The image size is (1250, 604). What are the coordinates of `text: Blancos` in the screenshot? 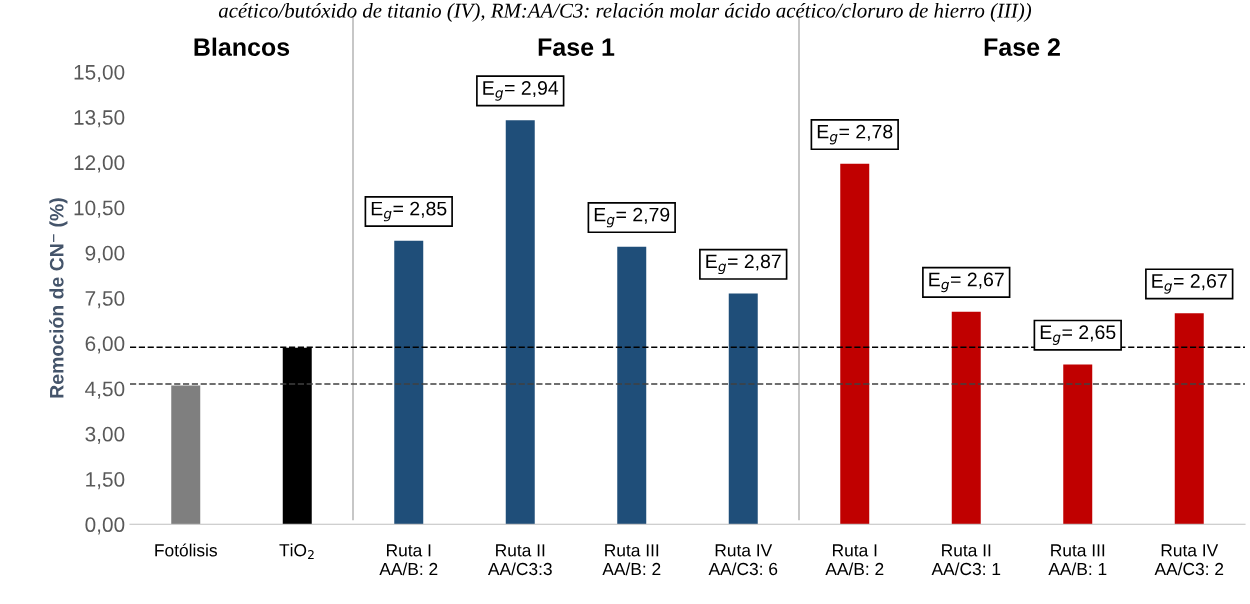 It's located at (242, 46).